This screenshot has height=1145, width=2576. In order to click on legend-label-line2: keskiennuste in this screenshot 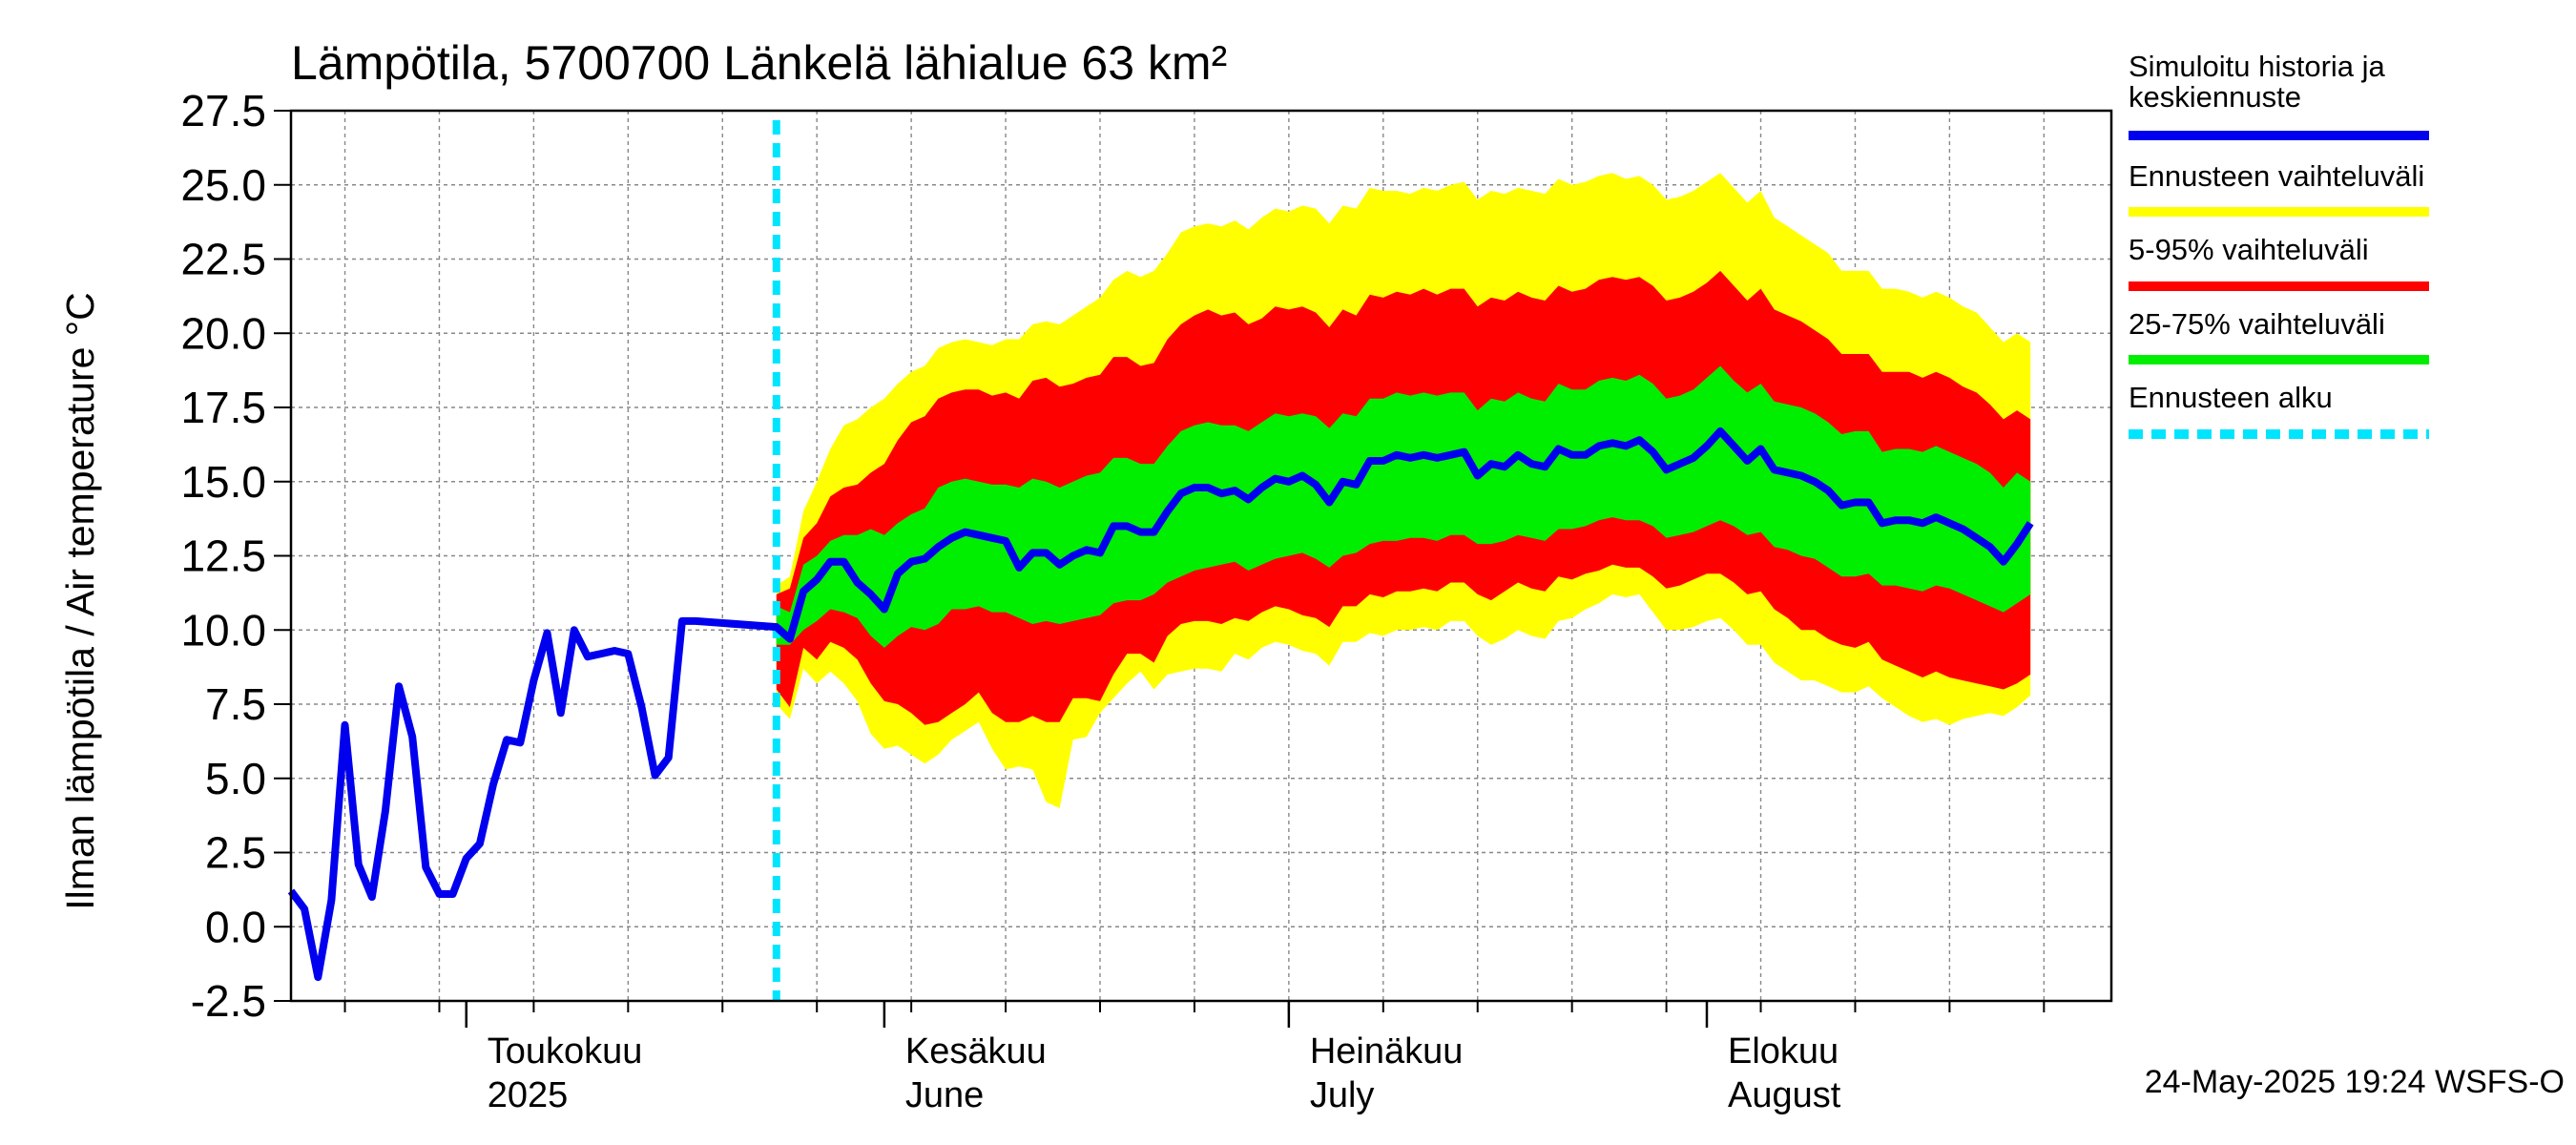, I will do `click(2215, 97)`.